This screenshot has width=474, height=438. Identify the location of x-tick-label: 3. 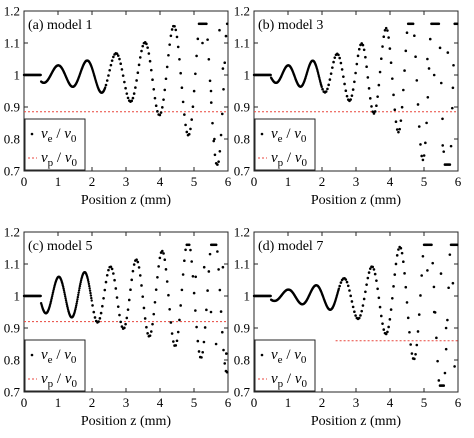
(356, 402).